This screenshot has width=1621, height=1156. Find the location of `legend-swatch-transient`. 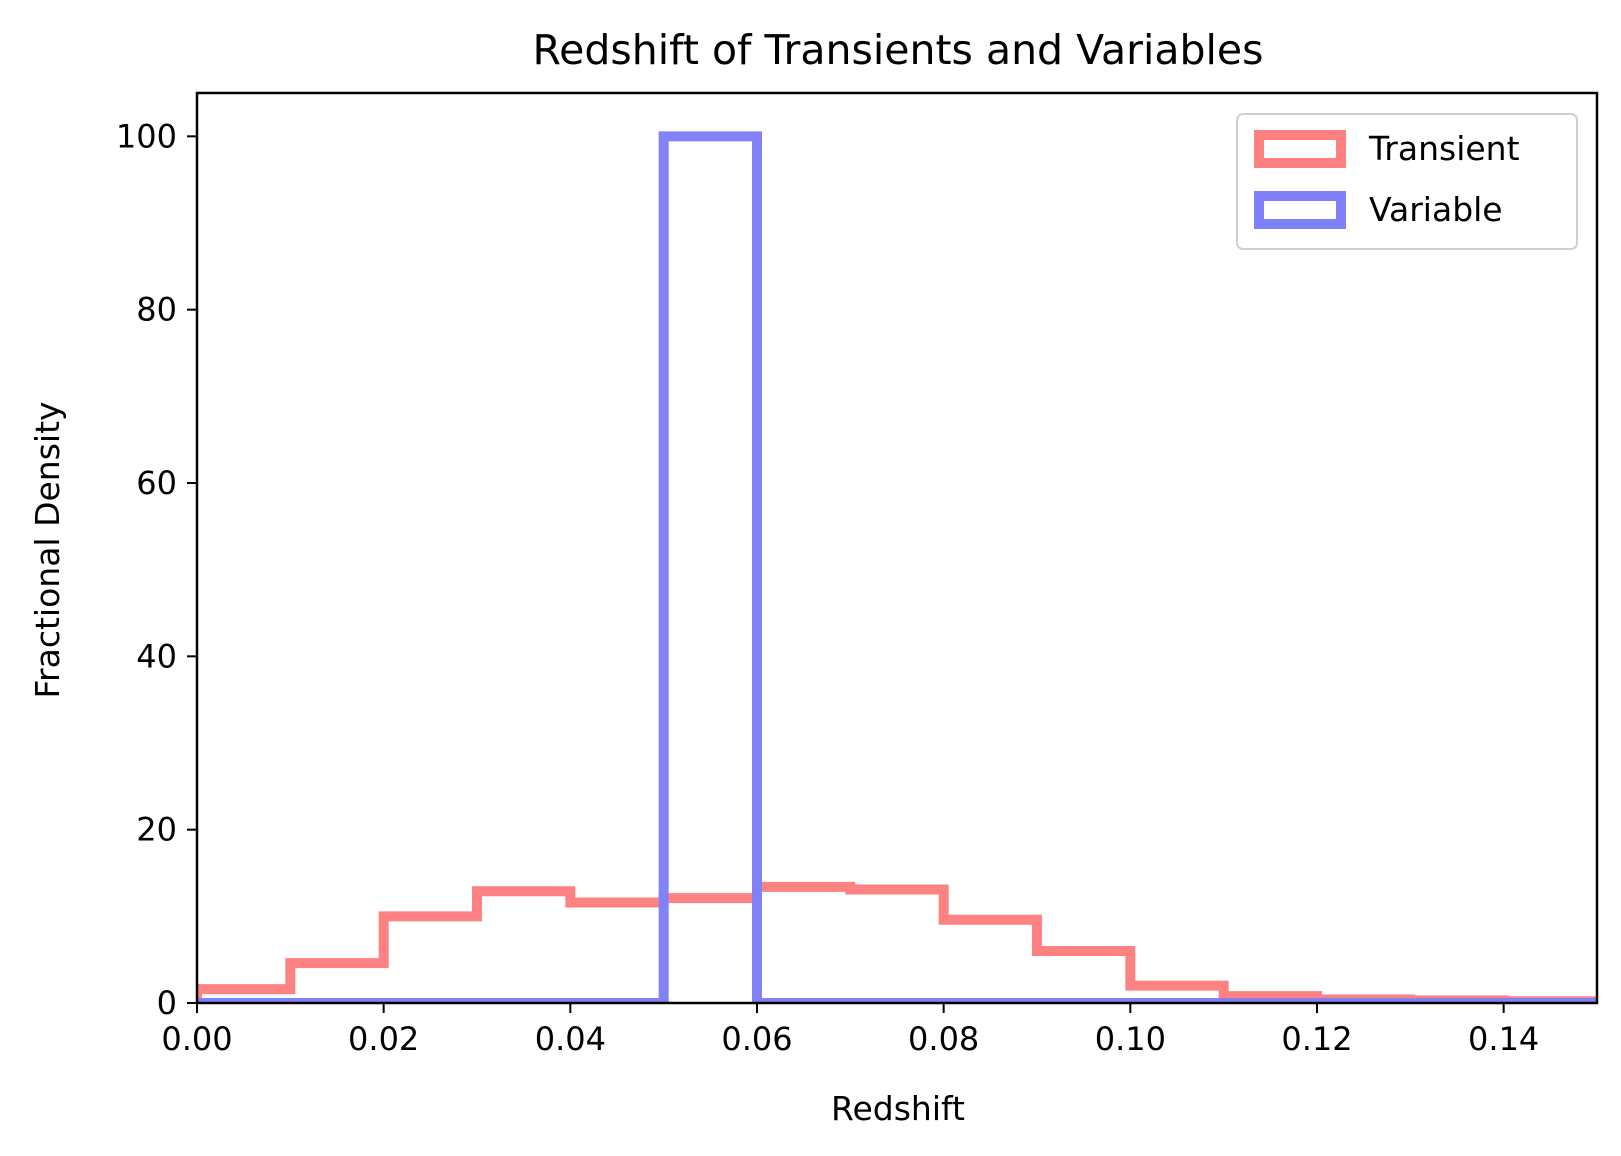

legend-swatch-transient is located at coordinates (1300, 149).